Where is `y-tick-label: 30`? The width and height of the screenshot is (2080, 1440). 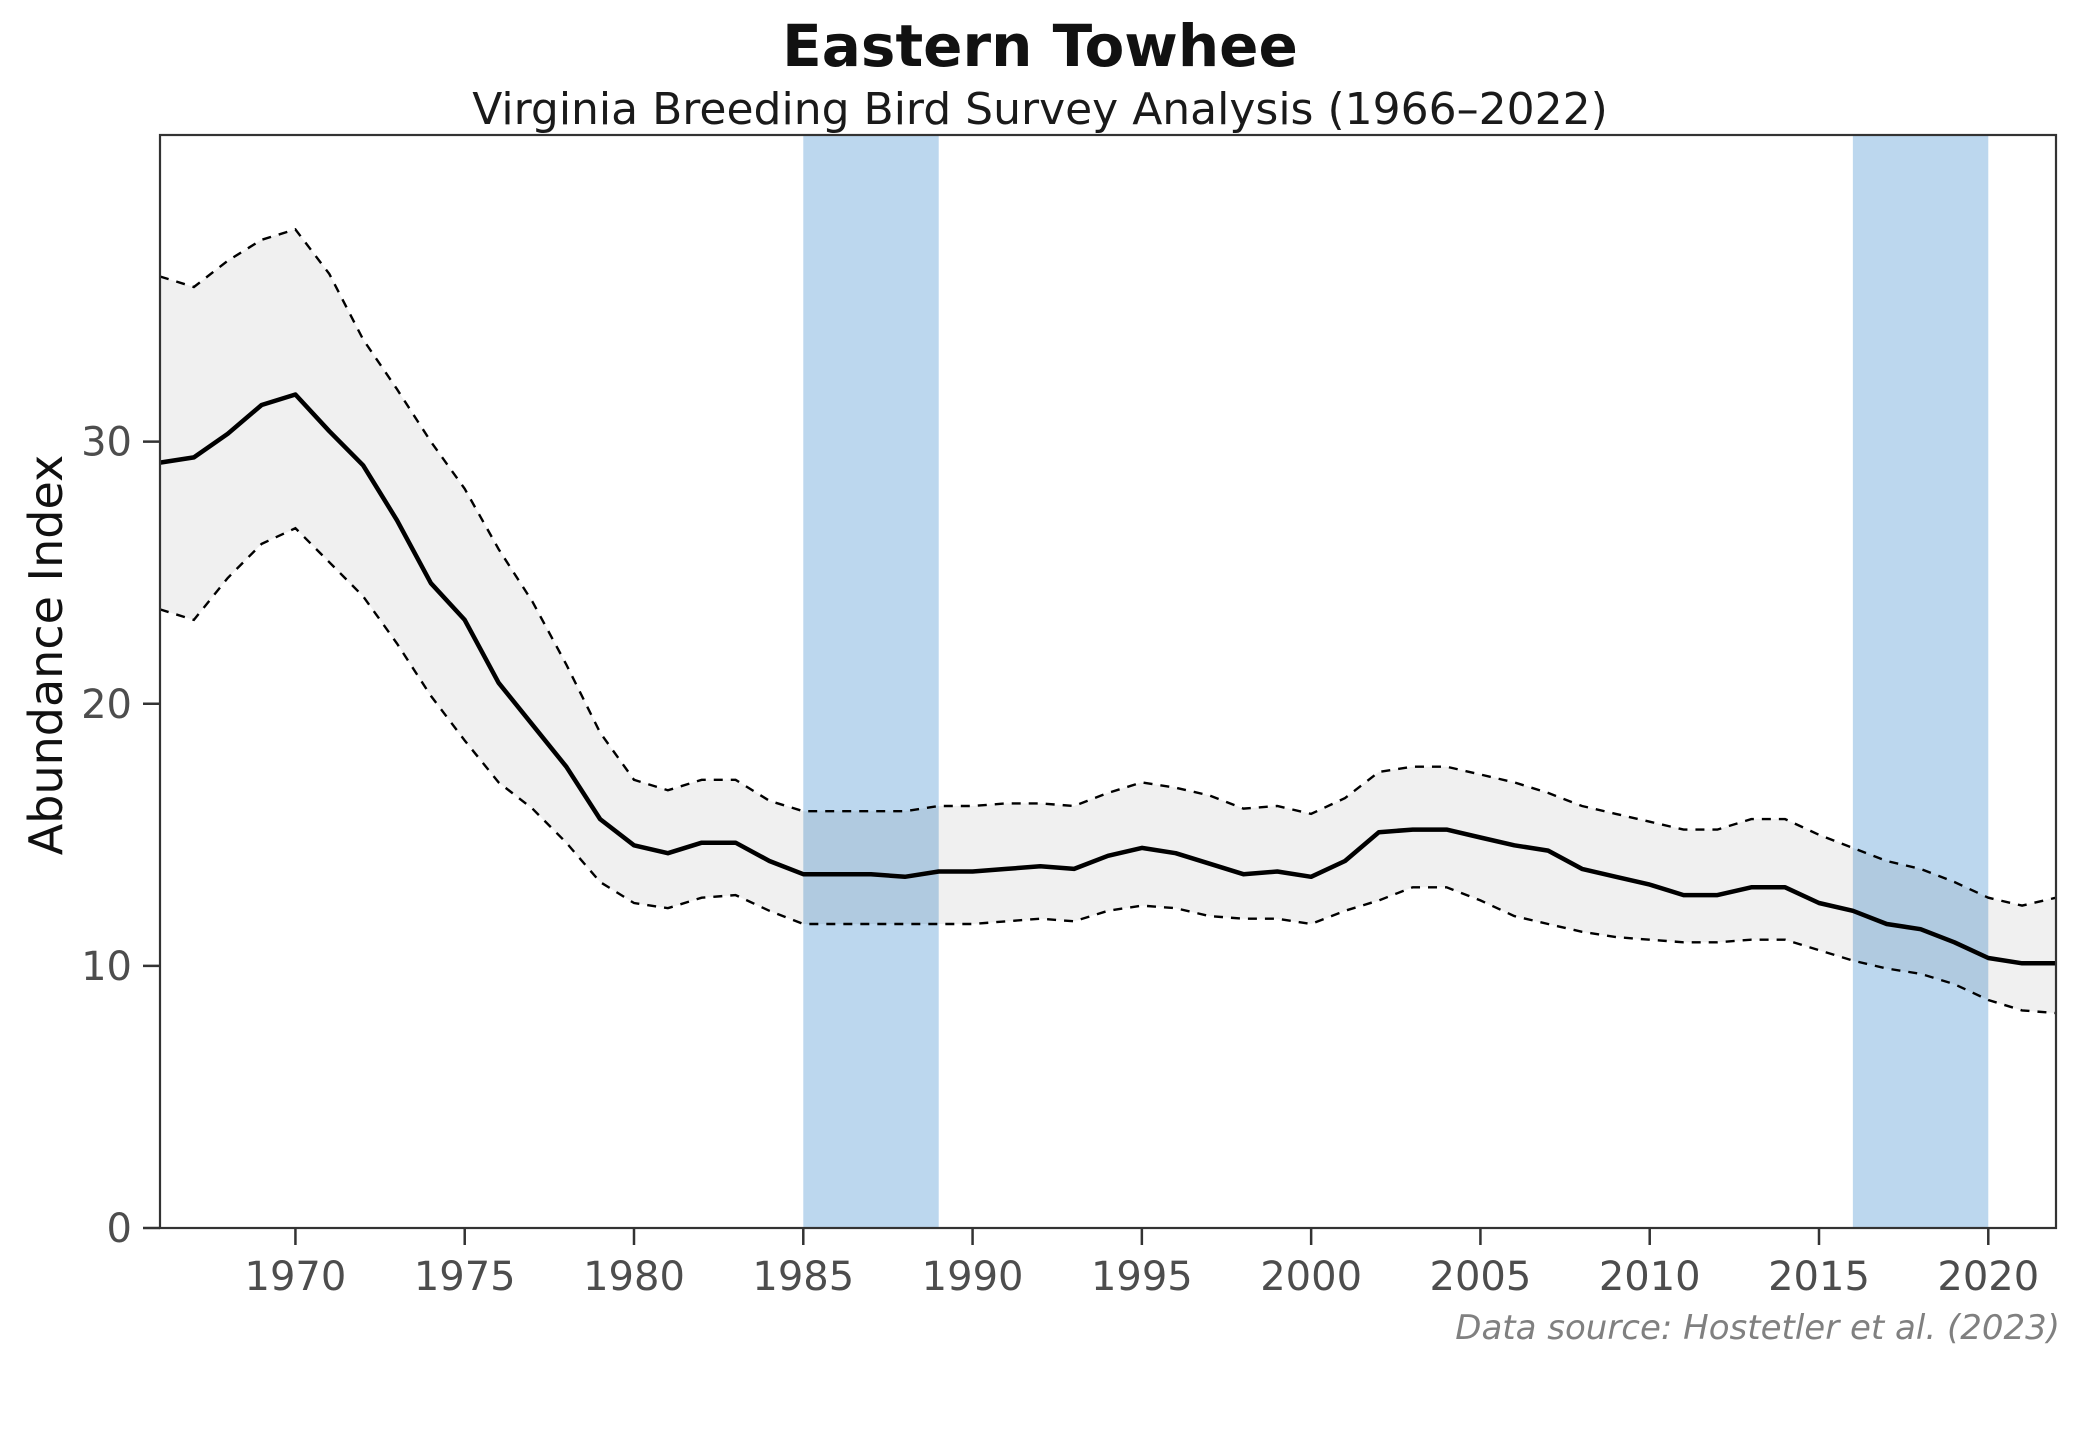
y-tick-label: 30 is located at coordinates (106, 443).